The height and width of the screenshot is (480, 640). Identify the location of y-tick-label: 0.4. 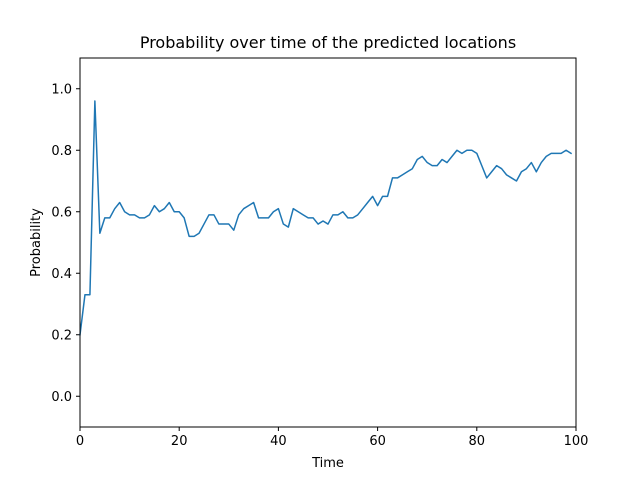
(61, 274).